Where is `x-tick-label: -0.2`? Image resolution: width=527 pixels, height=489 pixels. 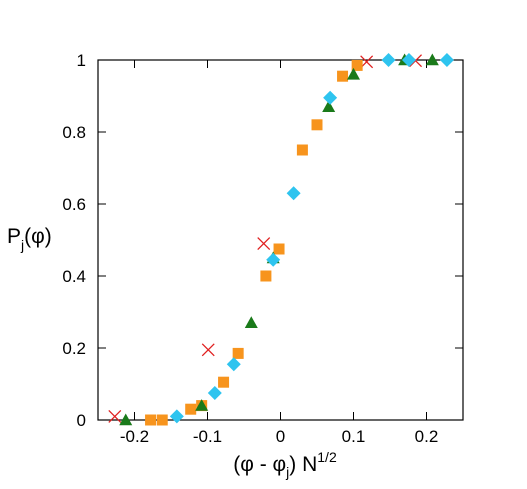
x-tick-label: -0.2 is located at coordinates (134, 436).